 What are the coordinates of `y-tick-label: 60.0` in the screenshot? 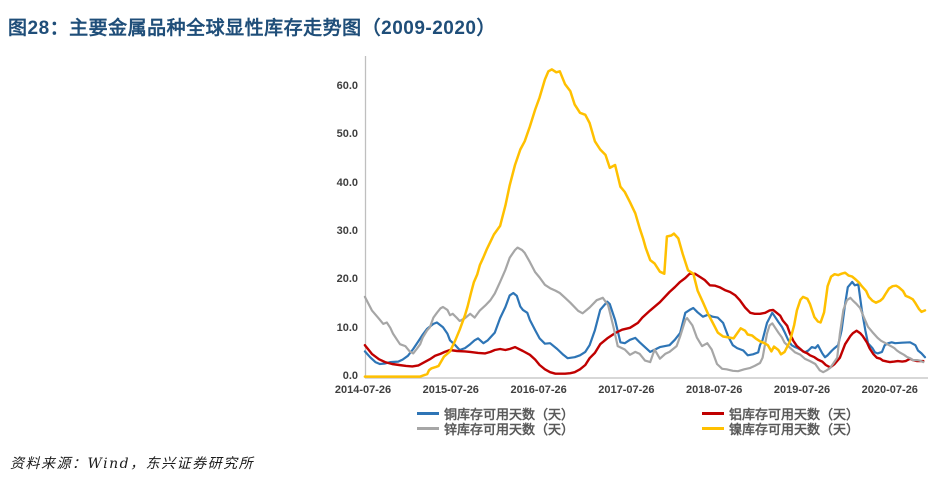 It's located at (347, 86).